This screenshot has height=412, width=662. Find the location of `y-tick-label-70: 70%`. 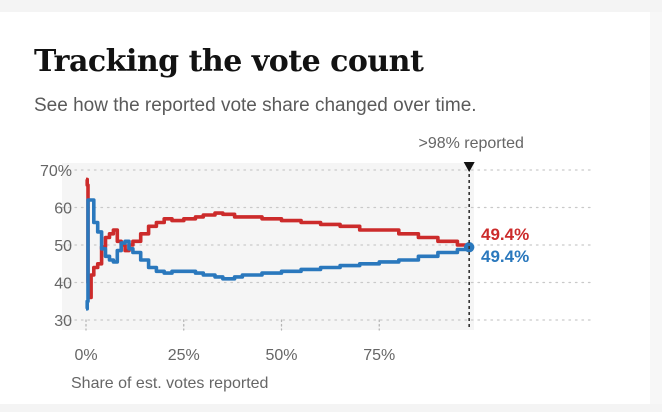

y-tick-label-70: 70% is located at coordinates (56, 171).